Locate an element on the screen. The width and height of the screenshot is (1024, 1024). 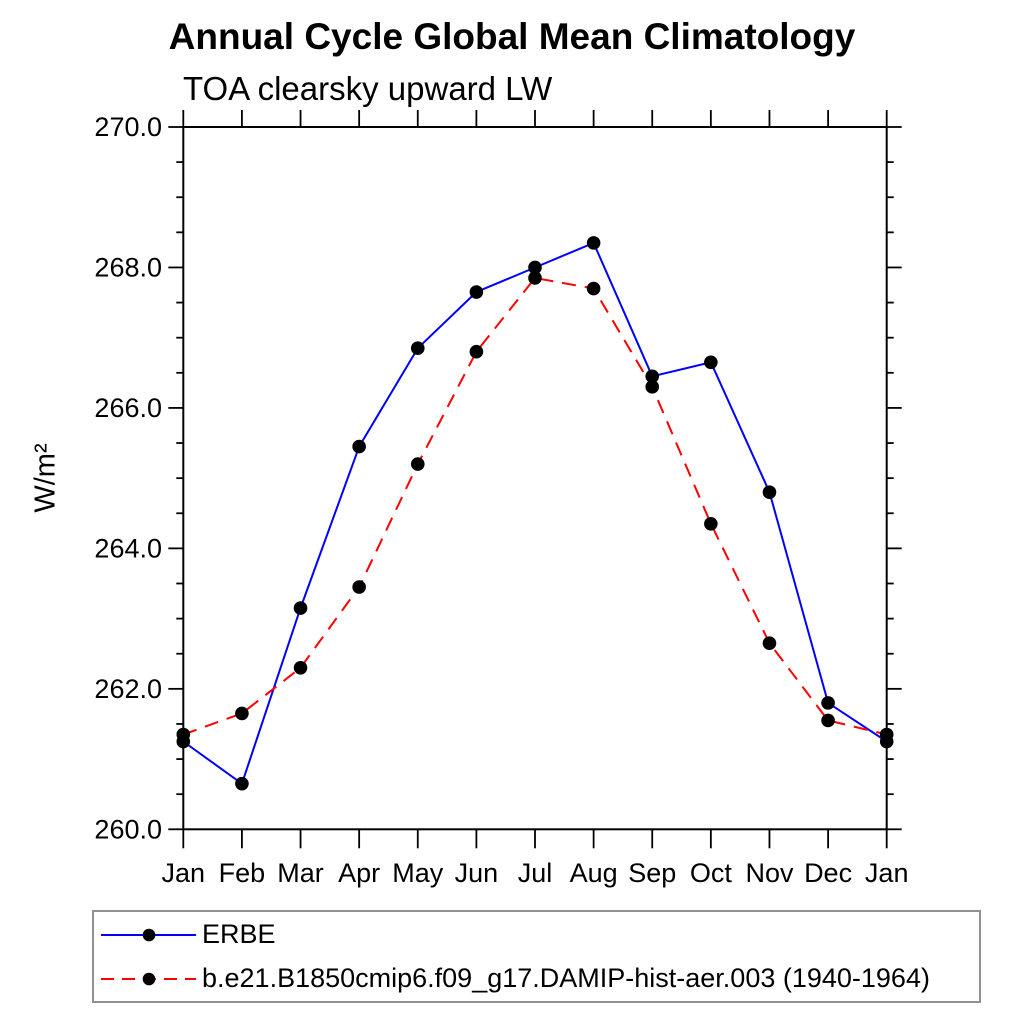
y-tick-label: 264.0 is located at coordinates (128, 548).